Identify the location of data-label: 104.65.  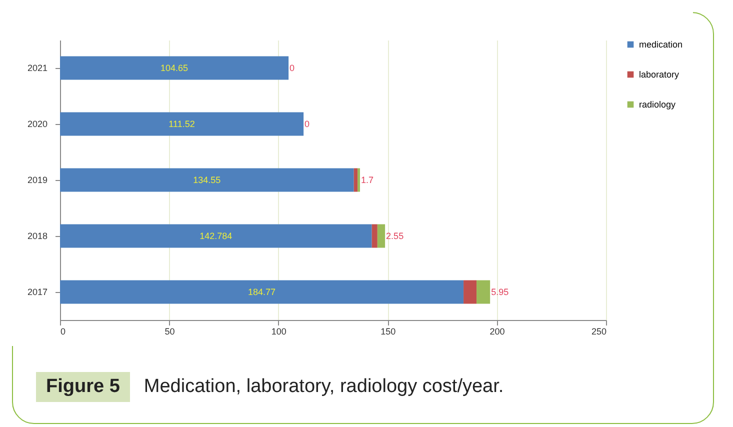
(174, 68).